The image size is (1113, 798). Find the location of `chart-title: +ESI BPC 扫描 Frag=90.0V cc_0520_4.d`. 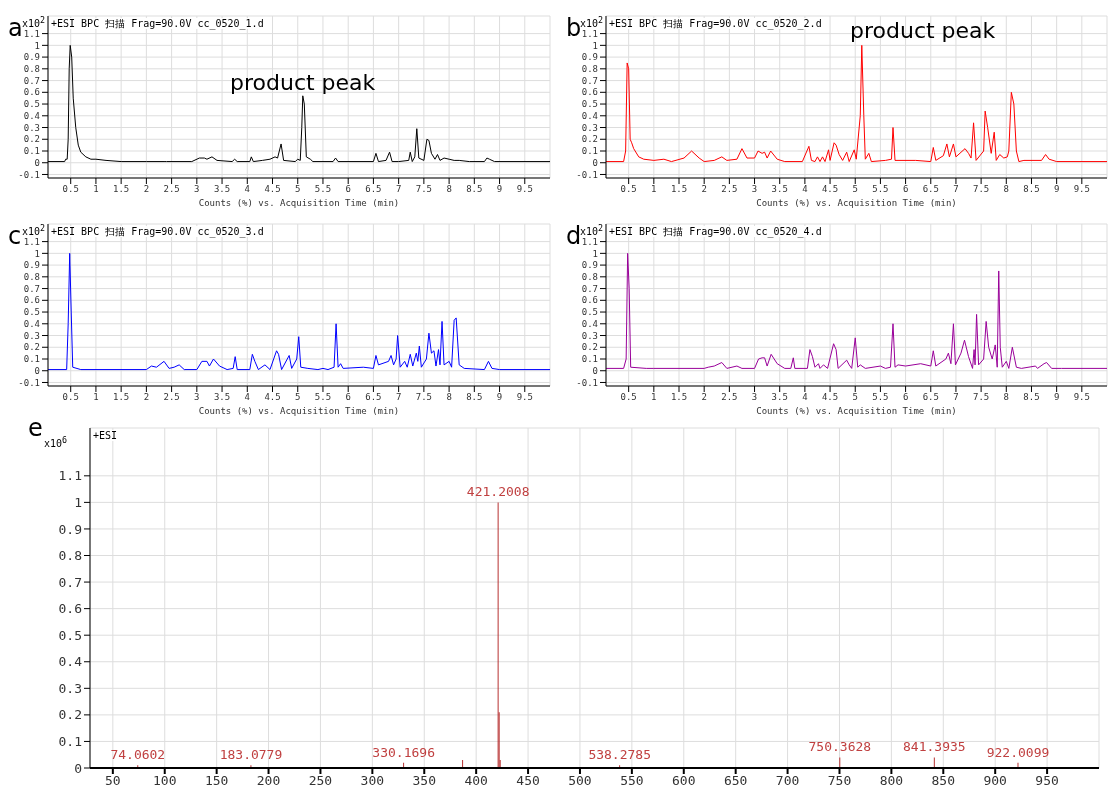

chart-title: +ESI BPC 扫描 Frag=90.0V cc_0520_4.d is located at coordinates (715, 231).